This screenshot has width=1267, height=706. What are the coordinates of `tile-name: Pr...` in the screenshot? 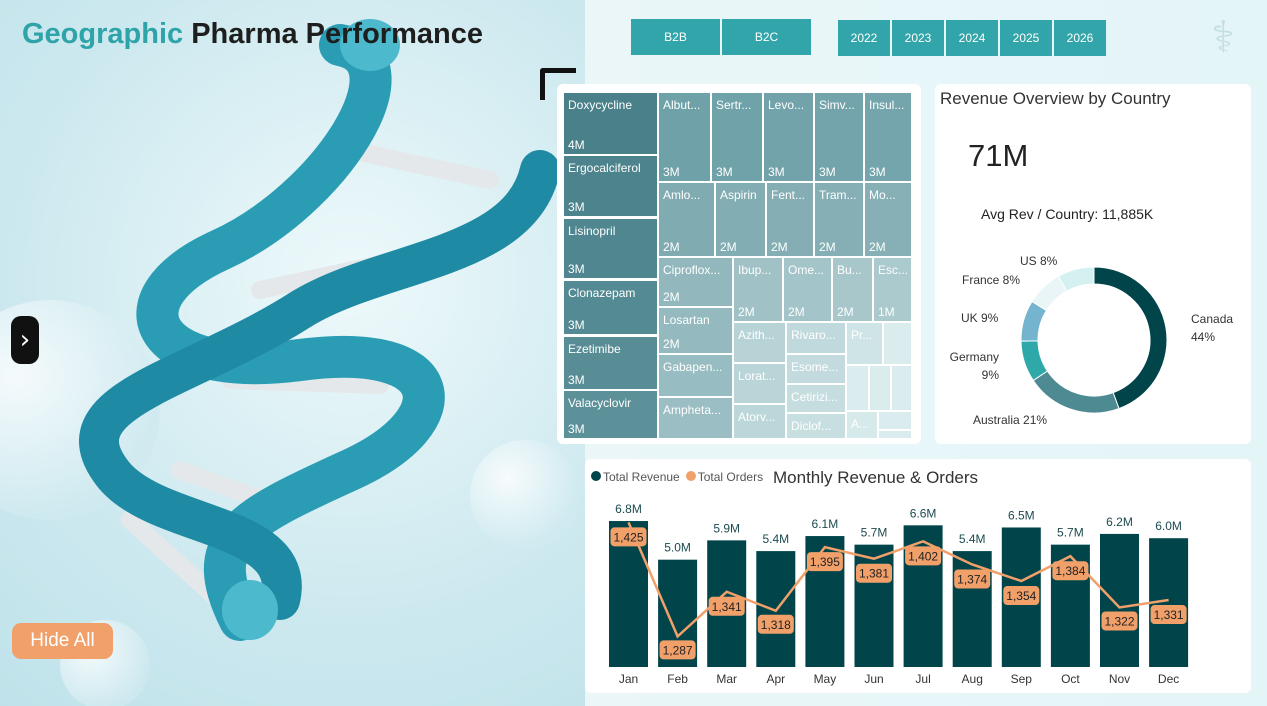 It's located at (862, 335).